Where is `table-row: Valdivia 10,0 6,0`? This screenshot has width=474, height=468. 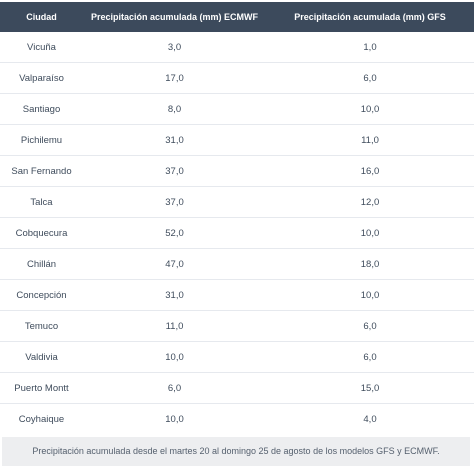 table-row: Valdivia 10,0 6,0 is located at coordinates (237, 357).